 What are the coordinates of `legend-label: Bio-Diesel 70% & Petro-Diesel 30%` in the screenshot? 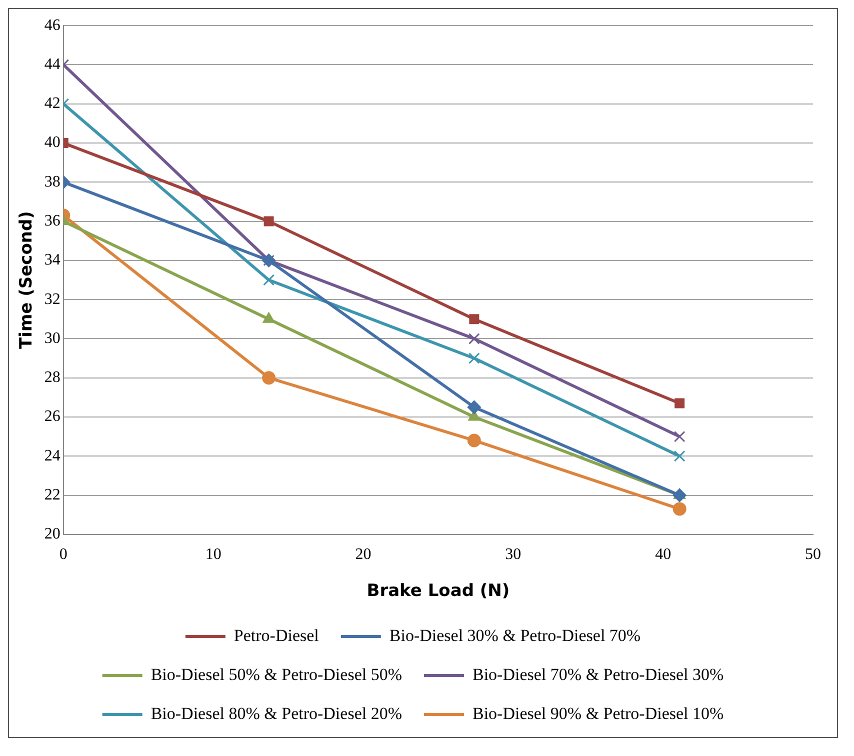 It's located at (598, 674).